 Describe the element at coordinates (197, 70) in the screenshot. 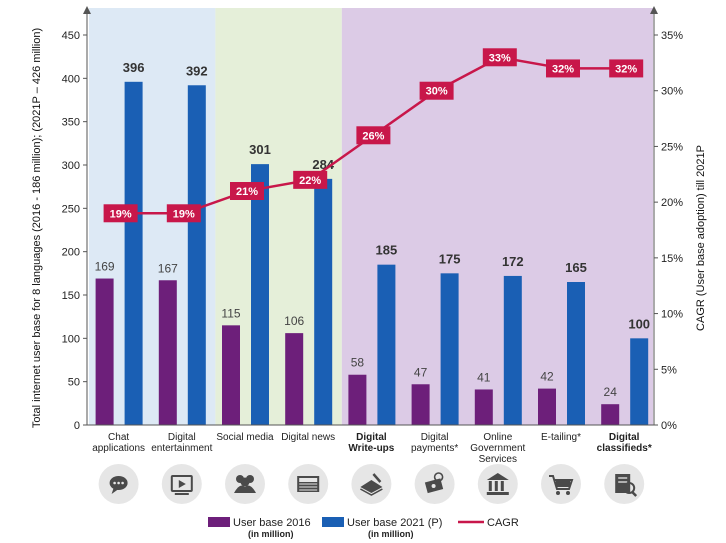

I see `data-label-2021: 392` at that location.